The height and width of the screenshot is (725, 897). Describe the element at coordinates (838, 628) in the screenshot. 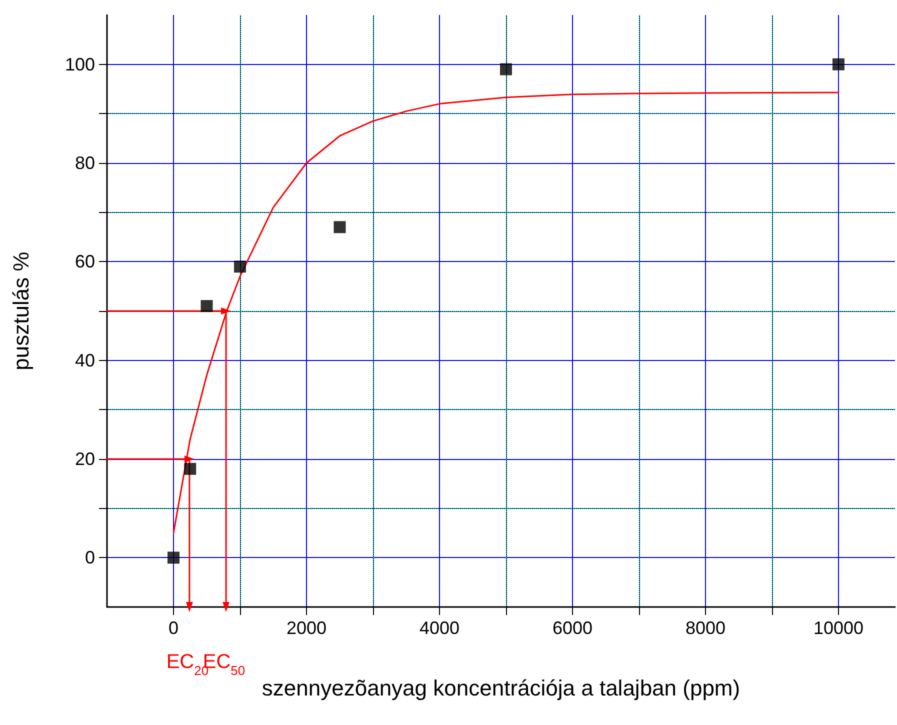

I see `x-tick-label: 10000` at that location.